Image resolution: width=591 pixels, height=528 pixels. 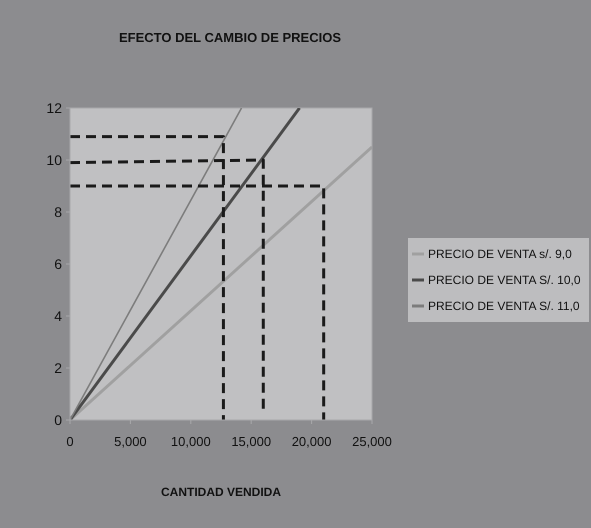 I want to click on y-tick-label: 10, so click(x=54, y=160).